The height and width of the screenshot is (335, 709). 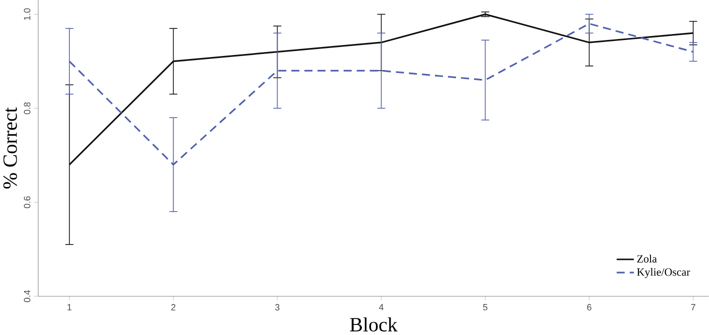 I want to click on y-tick-label: 0.6, so click(x=27, y=202).